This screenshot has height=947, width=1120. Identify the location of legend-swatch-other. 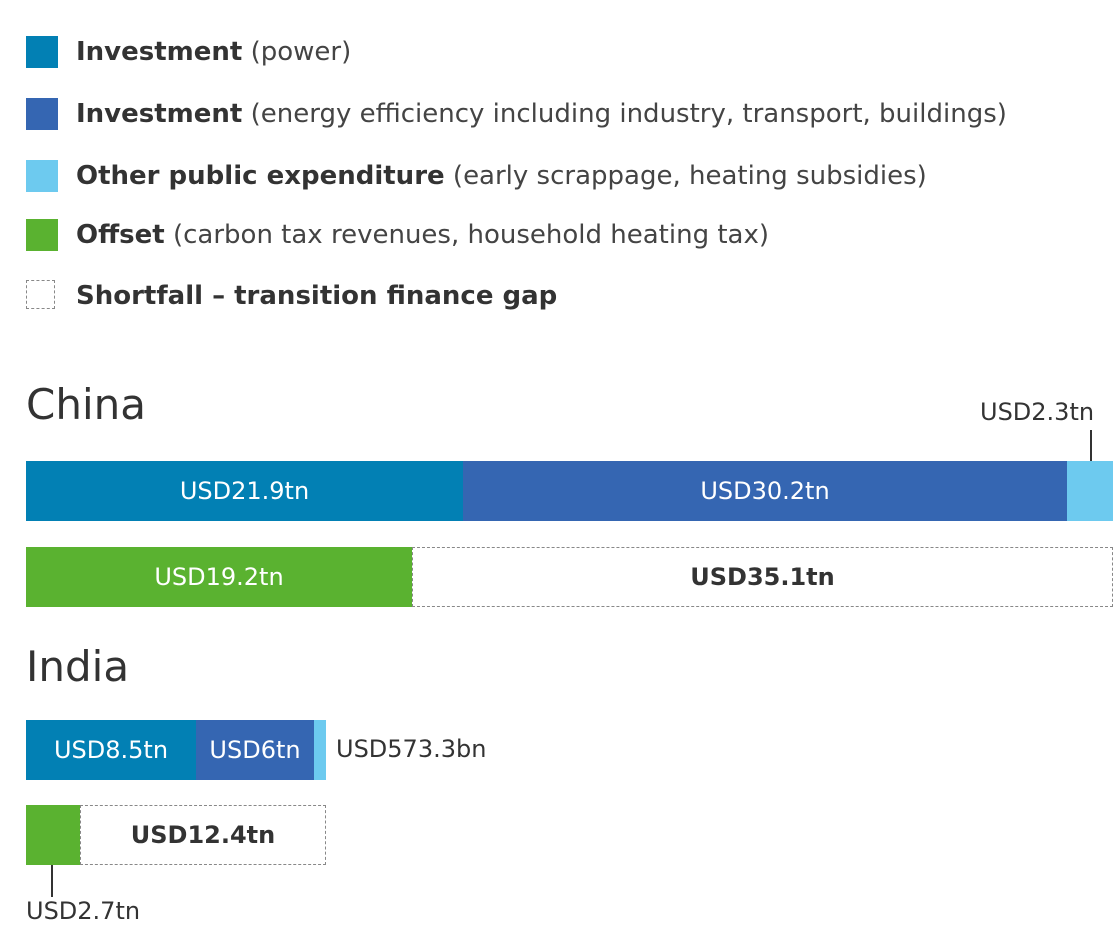
(42, 176).